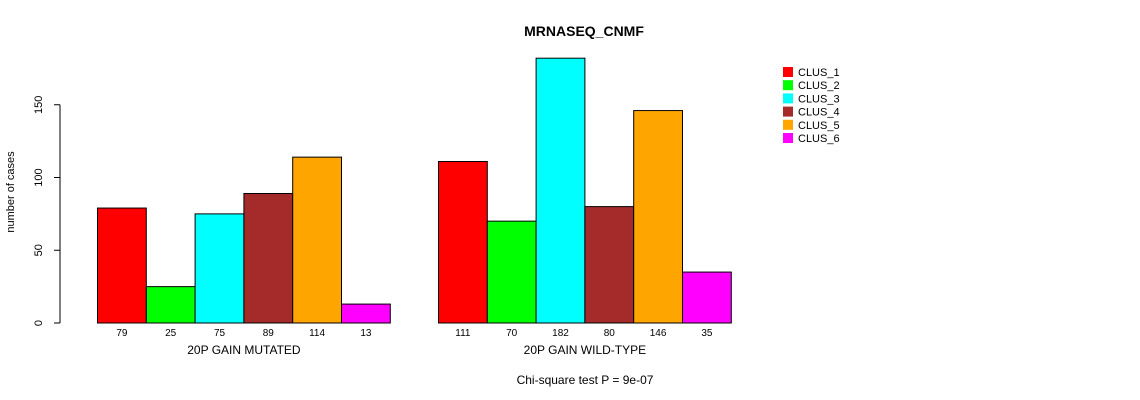  Describe the element at coordinates (819, 126) in the screenshot. I see `legend-label: CLUS_5` at that location.